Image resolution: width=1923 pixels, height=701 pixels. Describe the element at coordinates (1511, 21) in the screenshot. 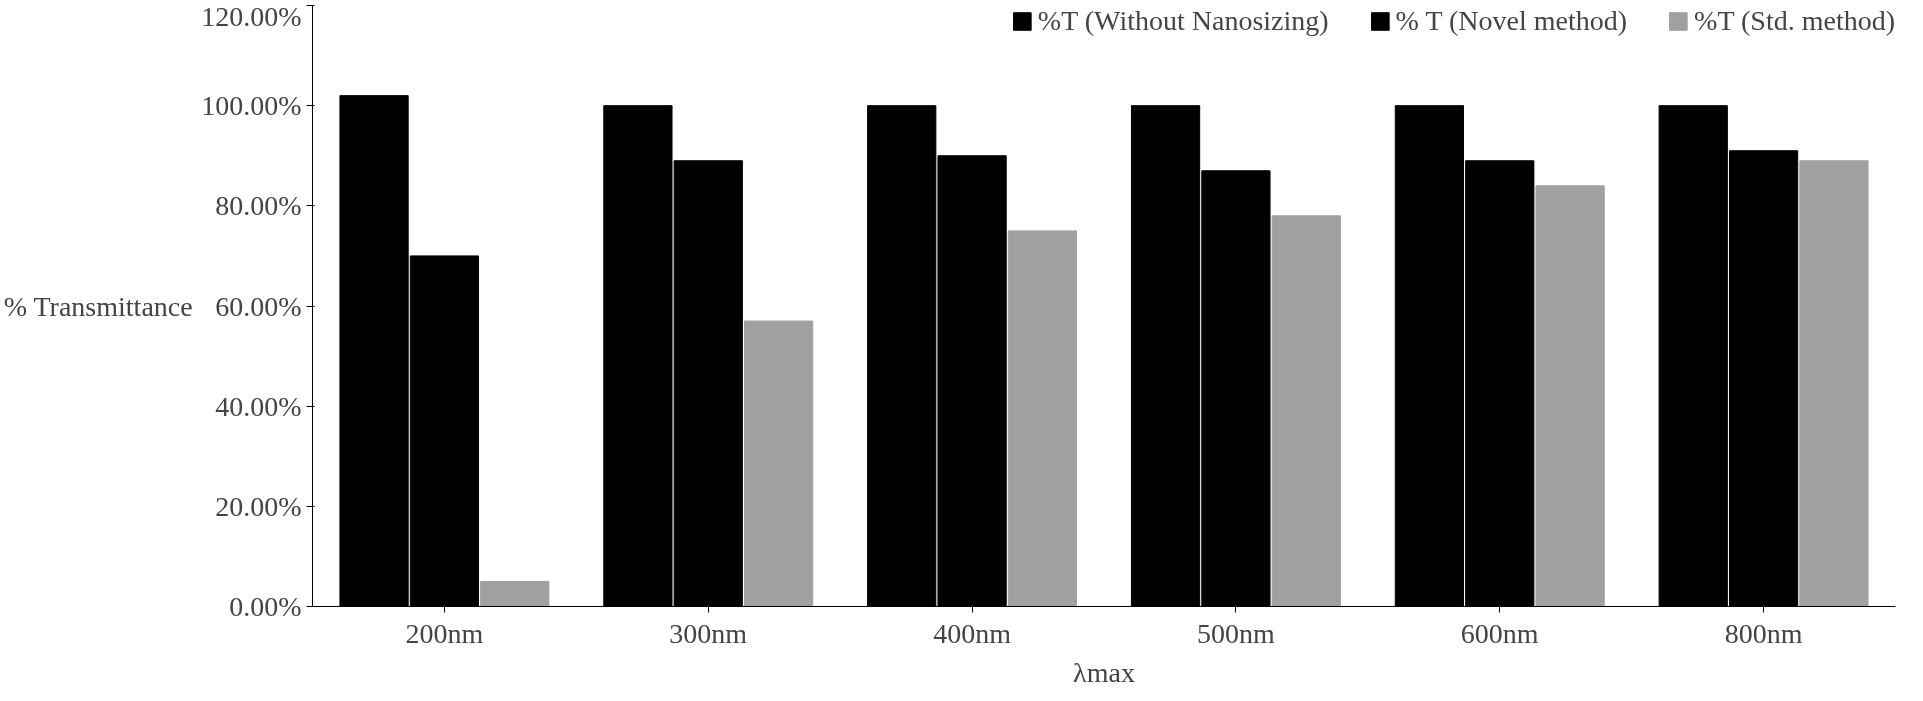

I see `legend-label: % T (Novel method)` at that location.